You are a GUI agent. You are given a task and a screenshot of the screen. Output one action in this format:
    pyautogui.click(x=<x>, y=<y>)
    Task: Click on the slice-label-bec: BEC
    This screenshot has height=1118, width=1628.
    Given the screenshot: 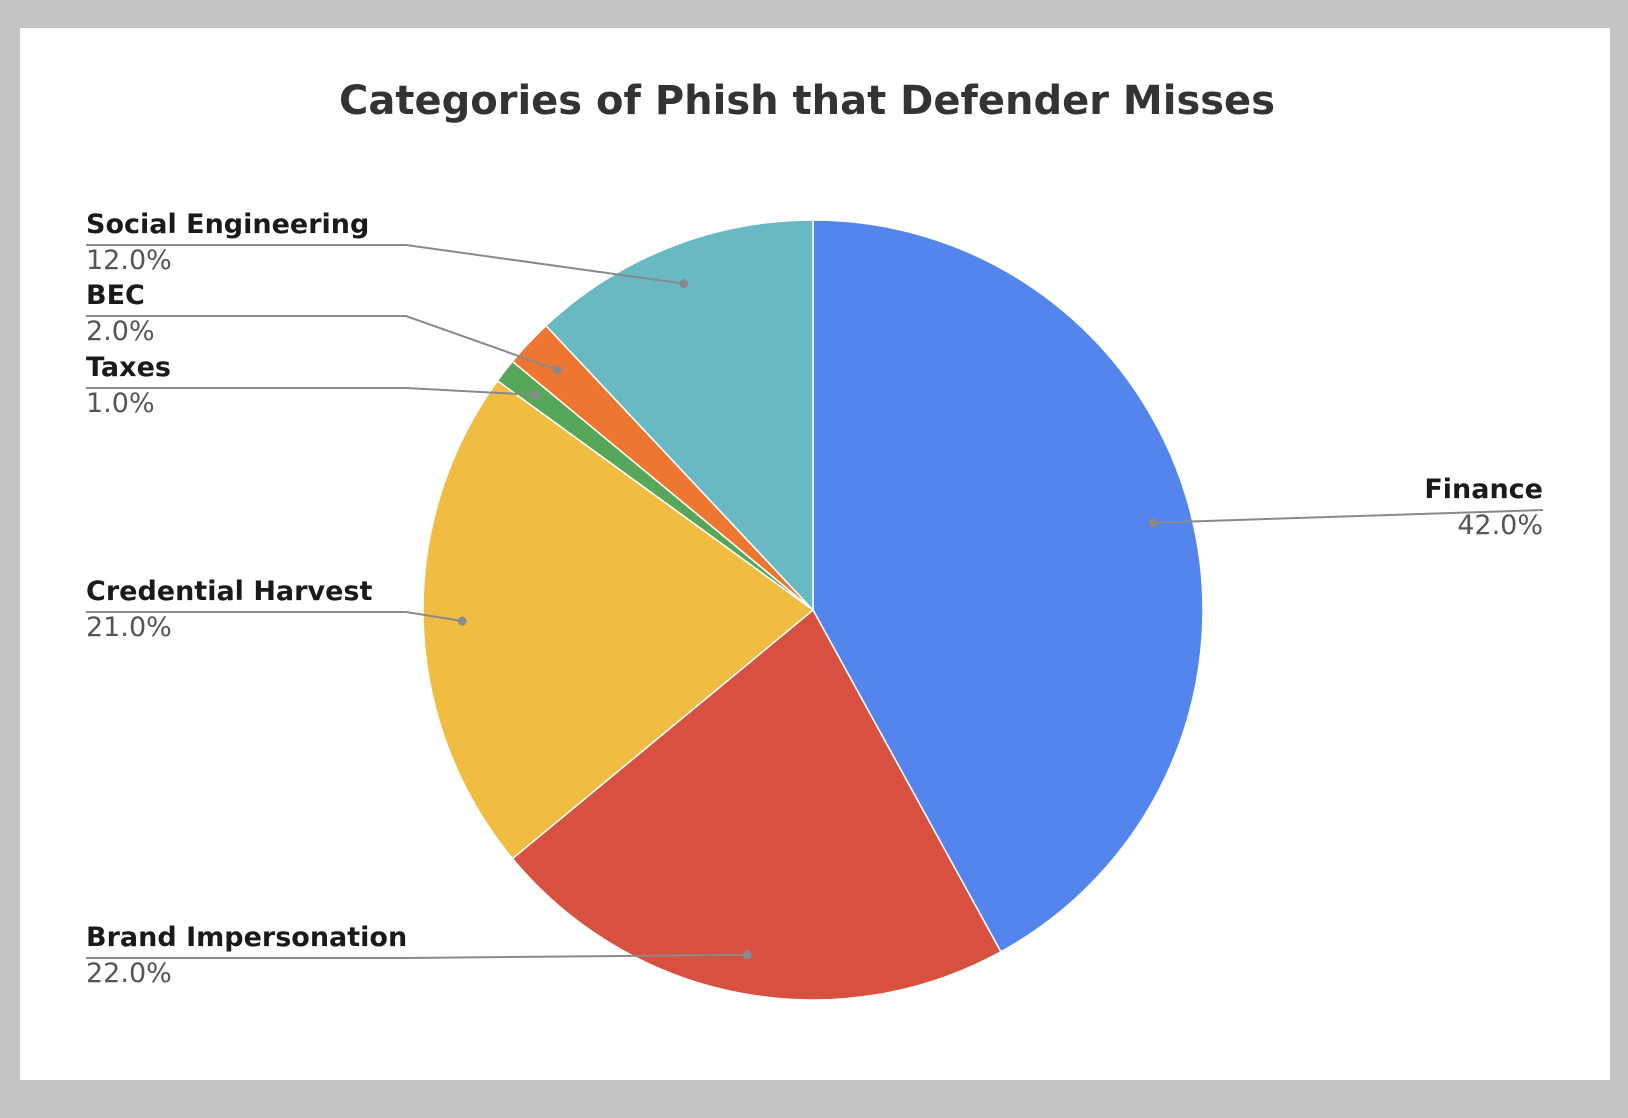 What is the action you would take?
    pyautogui.click(x=115, y=295)
    